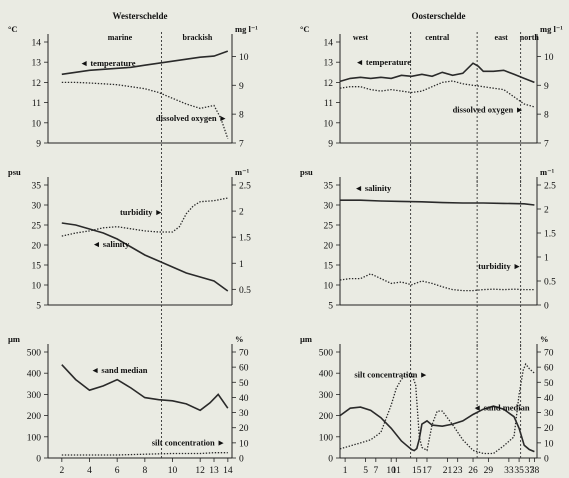 The width and height of the screenshot is (569, 478). Describe the element at coordinates (396, 471) in the screenshot. I see `x-tick-label: 11` at that location.